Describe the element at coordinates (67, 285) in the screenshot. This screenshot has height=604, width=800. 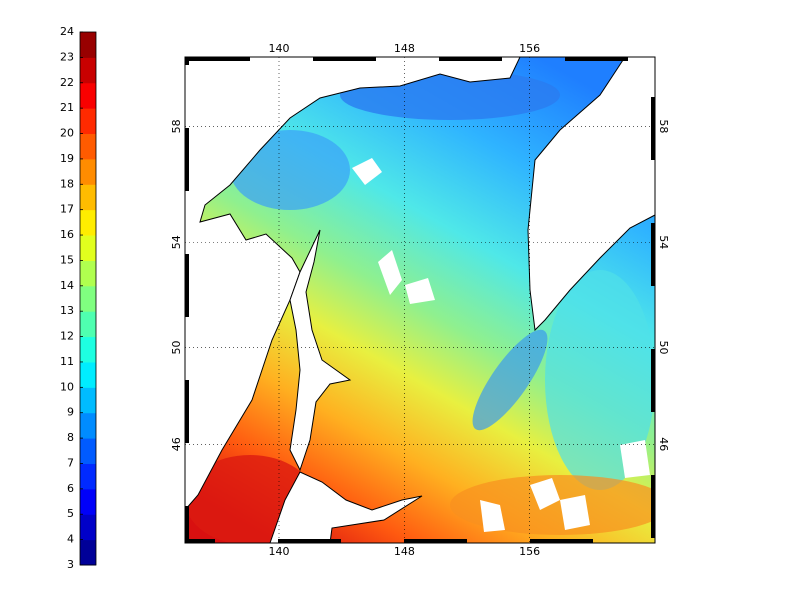
I see `colorbar-tick-label: 14` at that location.